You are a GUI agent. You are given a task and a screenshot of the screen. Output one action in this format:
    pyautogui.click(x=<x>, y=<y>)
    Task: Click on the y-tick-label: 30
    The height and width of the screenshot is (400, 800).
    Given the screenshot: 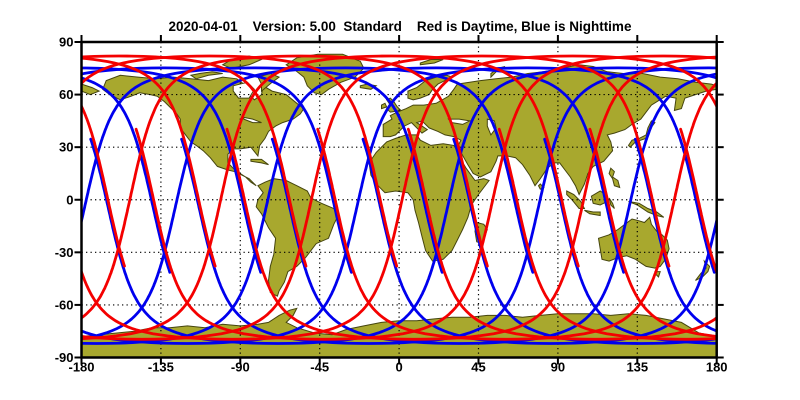 What is the action you would take?
    pyautogui.click(x=66, y=147)
    